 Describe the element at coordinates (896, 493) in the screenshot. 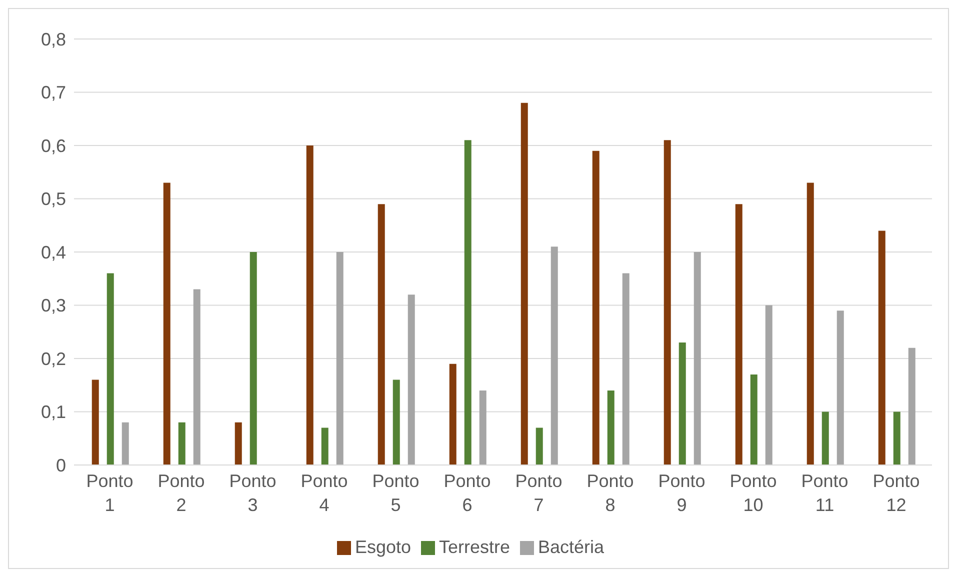

I see `x-tick-label: Ponto 12` at that location.